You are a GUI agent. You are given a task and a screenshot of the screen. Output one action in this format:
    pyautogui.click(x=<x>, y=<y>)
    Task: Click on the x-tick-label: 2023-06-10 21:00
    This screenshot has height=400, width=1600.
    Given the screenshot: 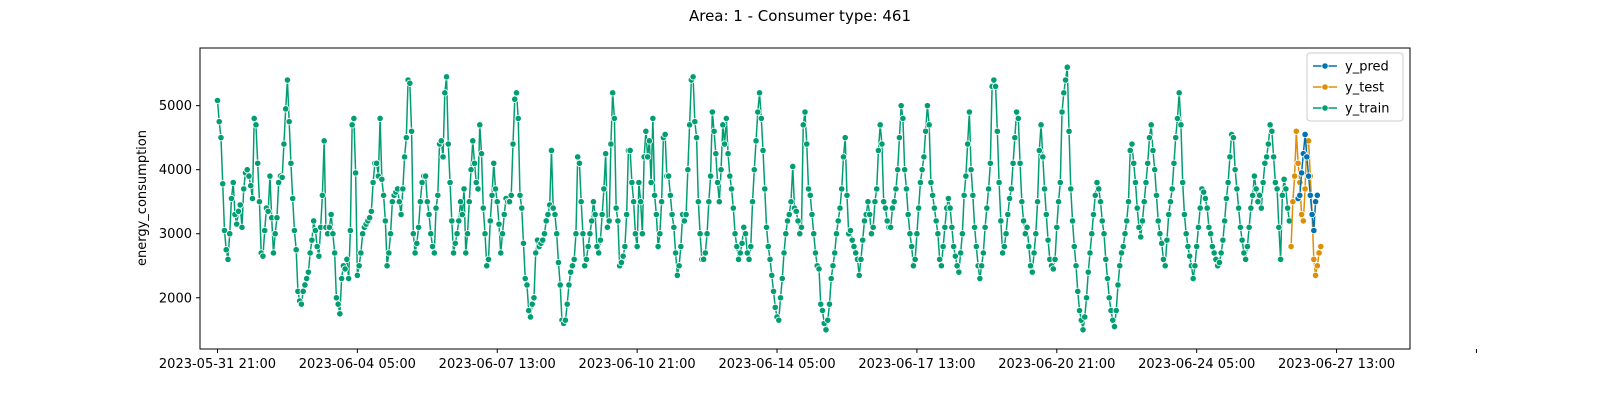 What is the action you would take?
    pyautogui.click(x=637, y=364)
    